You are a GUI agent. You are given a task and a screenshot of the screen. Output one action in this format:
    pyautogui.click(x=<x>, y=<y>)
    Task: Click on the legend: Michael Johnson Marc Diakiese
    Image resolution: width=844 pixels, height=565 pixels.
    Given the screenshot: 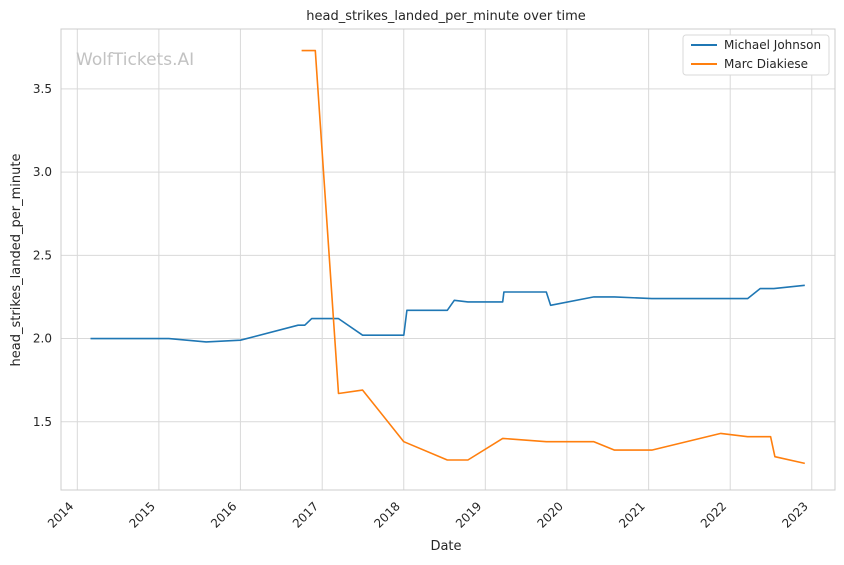 What is the action you would take?
    pyautogui.click(x=756, y=55)
    